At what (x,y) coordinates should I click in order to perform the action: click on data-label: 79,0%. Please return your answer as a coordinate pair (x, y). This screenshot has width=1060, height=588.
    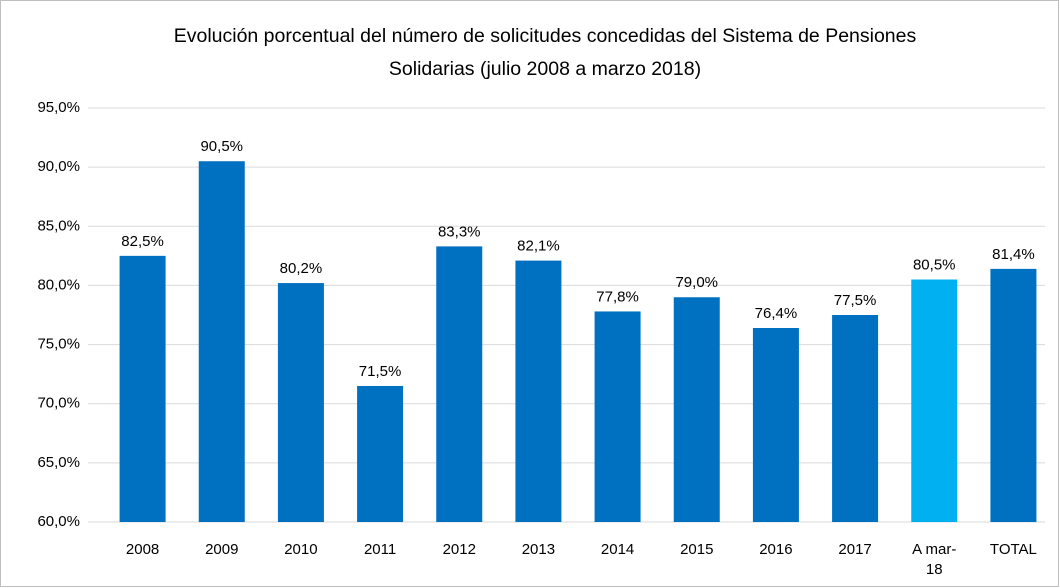
    Looking at the image, I should click on (696, 282).